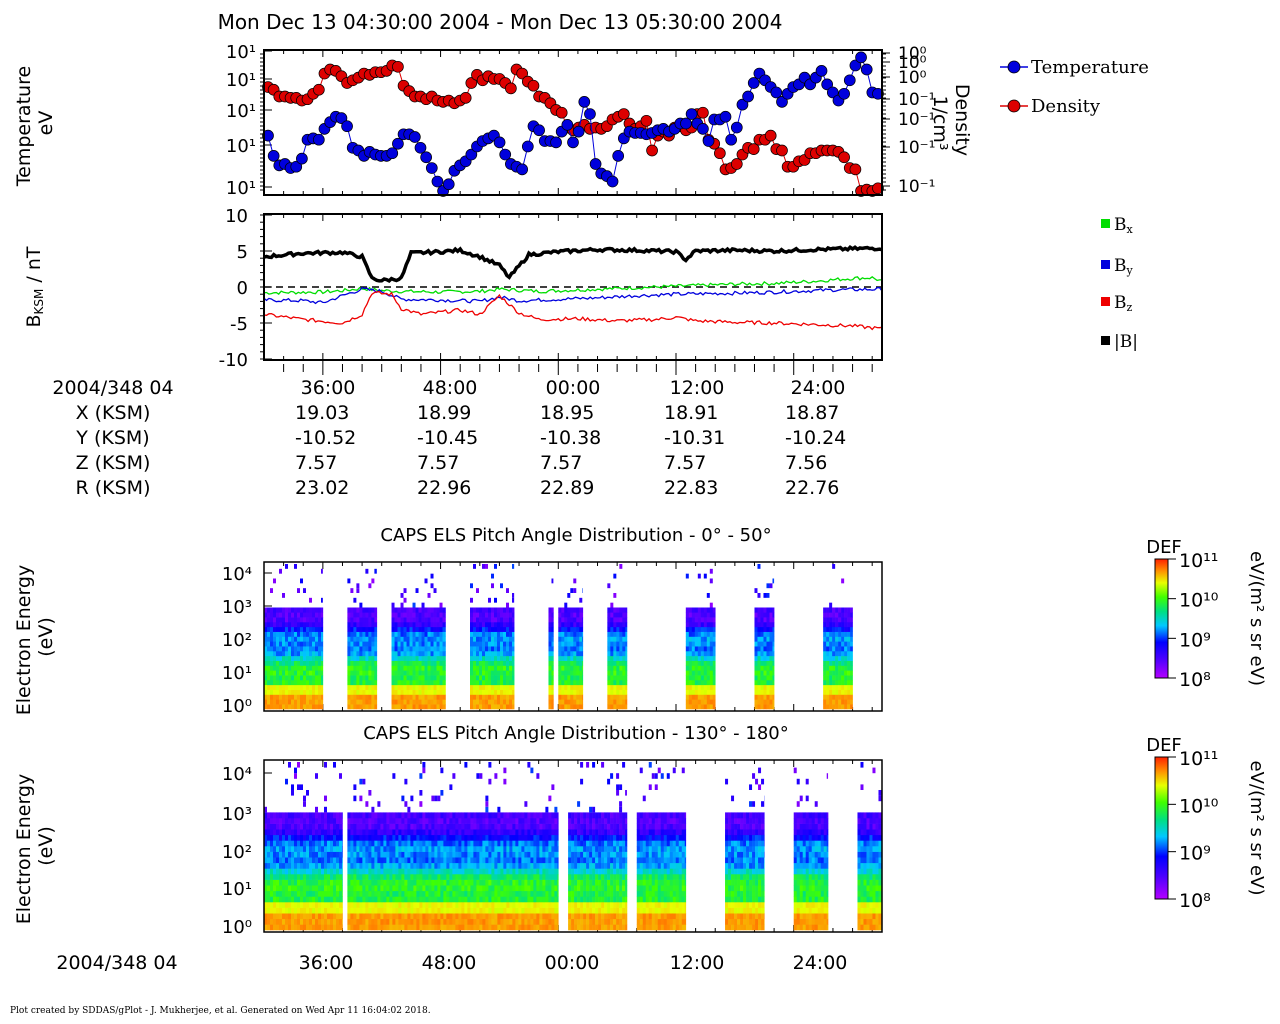 The height and width of the screenshot is (1024, 1280). I want to click on colorbar-tick-label: 10¹¹, so click(1198, 561).